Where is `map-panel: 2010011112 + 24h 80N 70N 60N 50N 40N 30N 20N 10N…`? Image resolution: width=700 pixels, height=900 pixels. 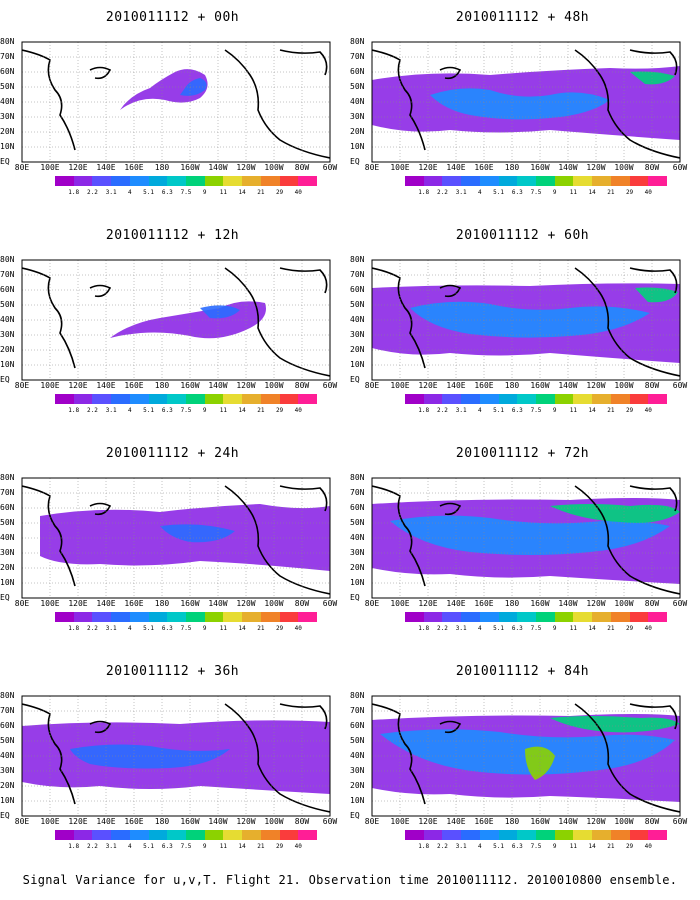
map-panel: 2010011112 + 24h 80N 70N 60N 50N 40N 30N 20N 10N… is located at coordinates (172, 554).